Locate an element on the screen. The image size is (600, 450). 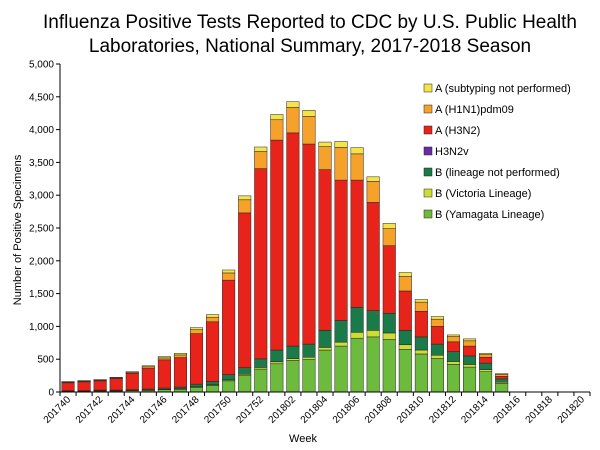
y-tick-label: 500 is located at coordinates (45, 360).